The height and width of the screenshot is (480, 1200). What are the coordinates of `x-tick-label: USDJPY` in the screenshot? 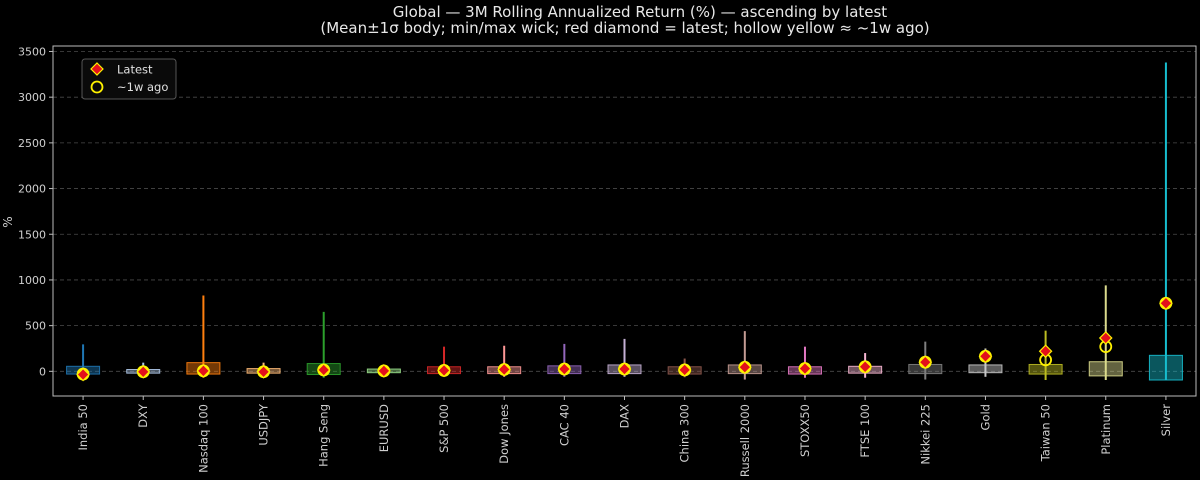 It's located at (264, 424).